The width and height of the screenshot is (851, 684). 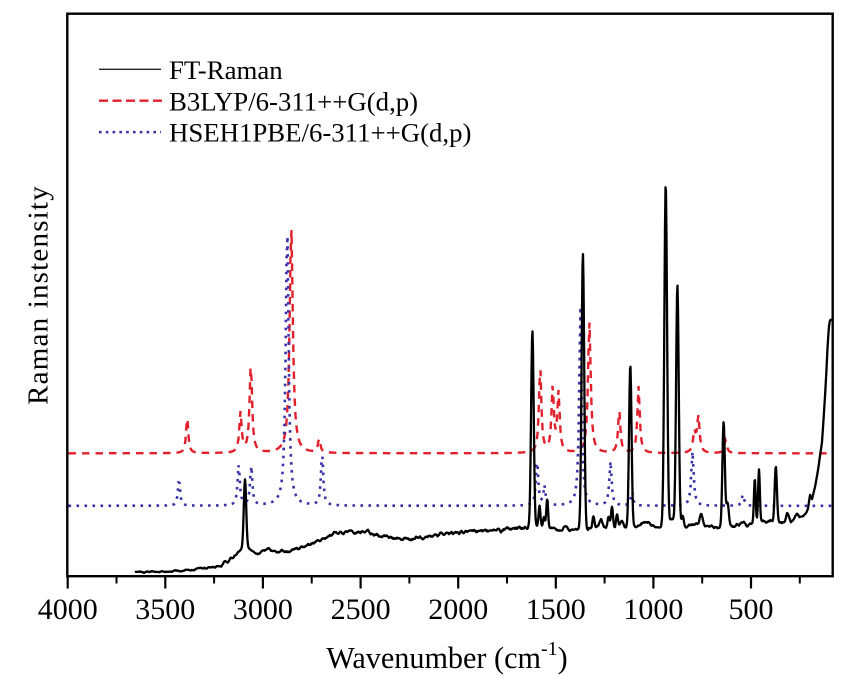 I want to click on svg-text: 3000, so click(x=263, y=609).